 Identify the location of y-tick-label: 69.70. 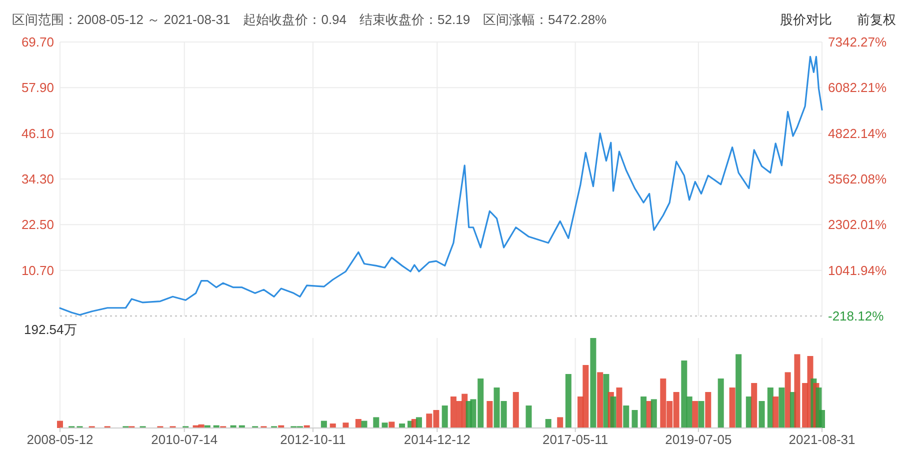
(37, 42).